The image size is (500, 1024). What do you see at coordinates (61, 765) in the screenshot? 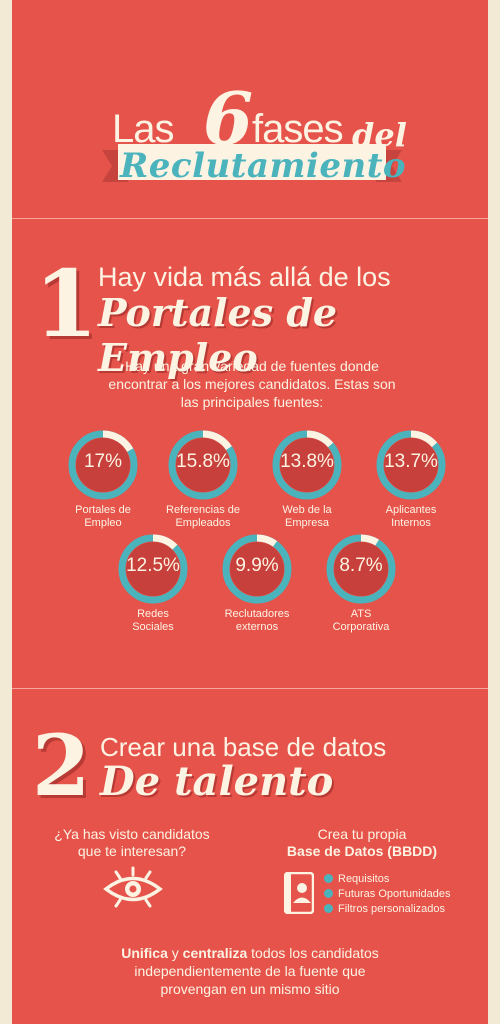
I see `section-2-number: 2` at bounding box center [61, 765].